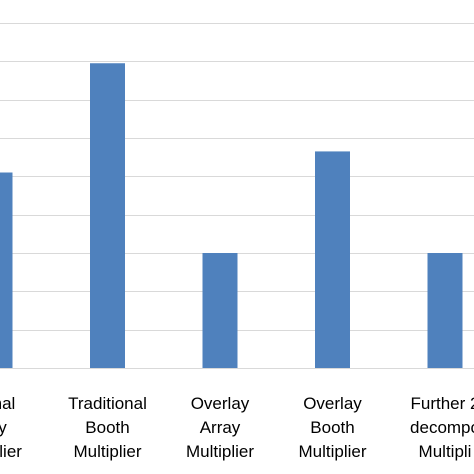 The image size is (474, 474). Describe the element at coordinates (3, 427) in the screenshot. I see `x-tick-label: ray` at that location.